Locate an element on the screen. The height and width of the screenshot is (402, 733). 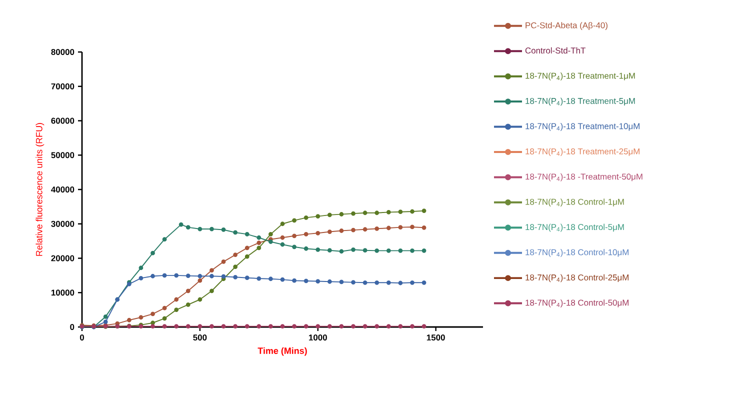
x-tick-label: 500 is located at coordinates (200, 337).